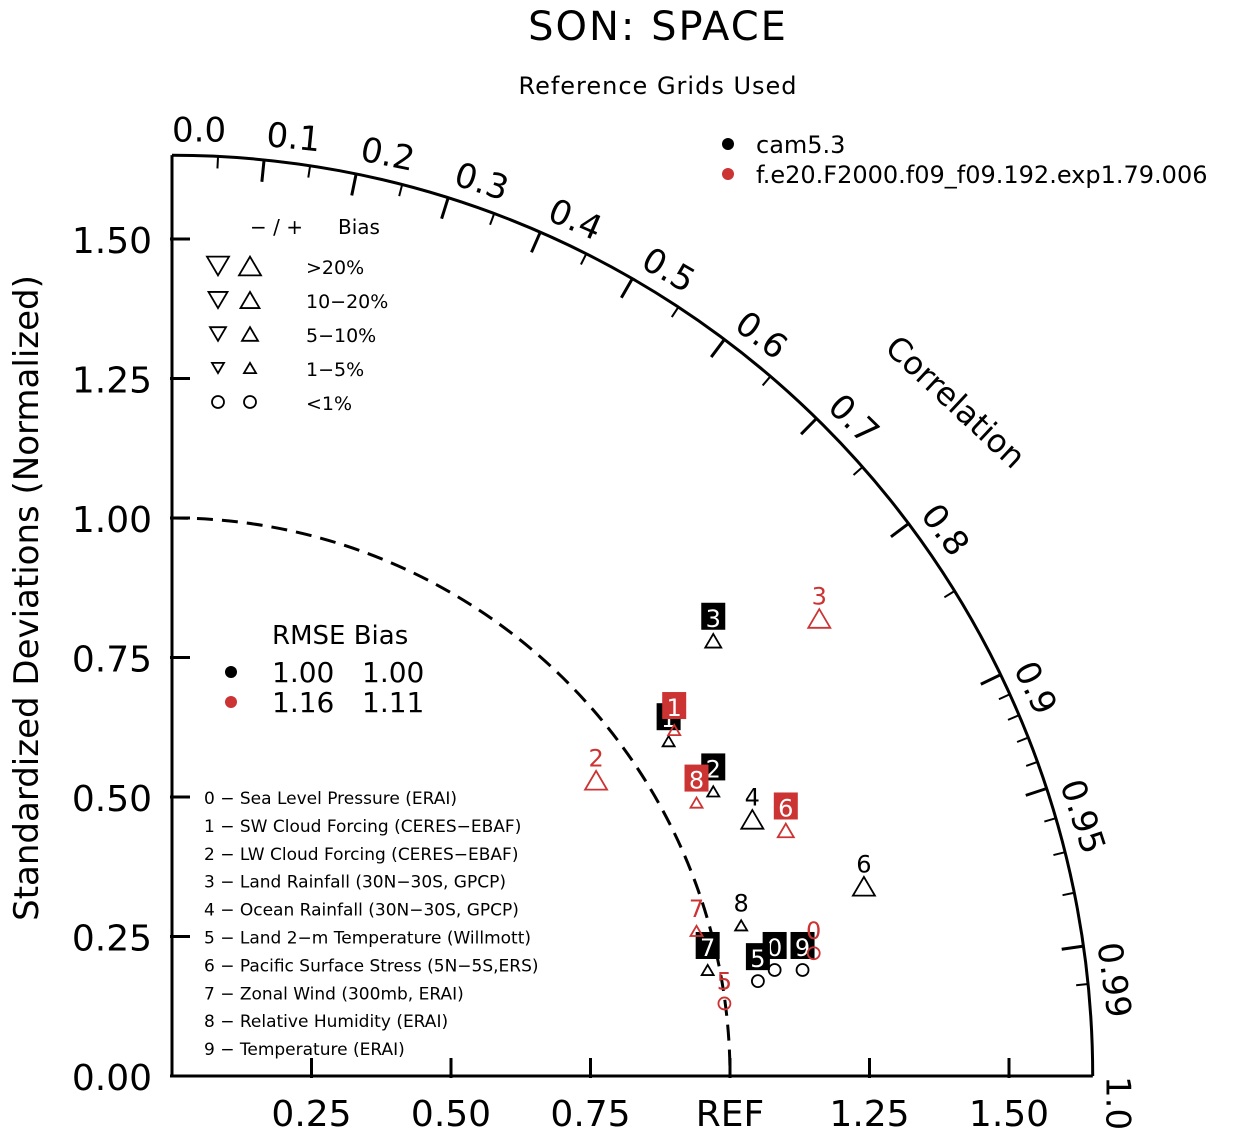 The width and height of the screenshot is (1244, 1135). What do you see at coordinates (1035, 688) in the screenshot?
I see `correlation-tick-label: 0.9` at bounding box center [1035, 688].